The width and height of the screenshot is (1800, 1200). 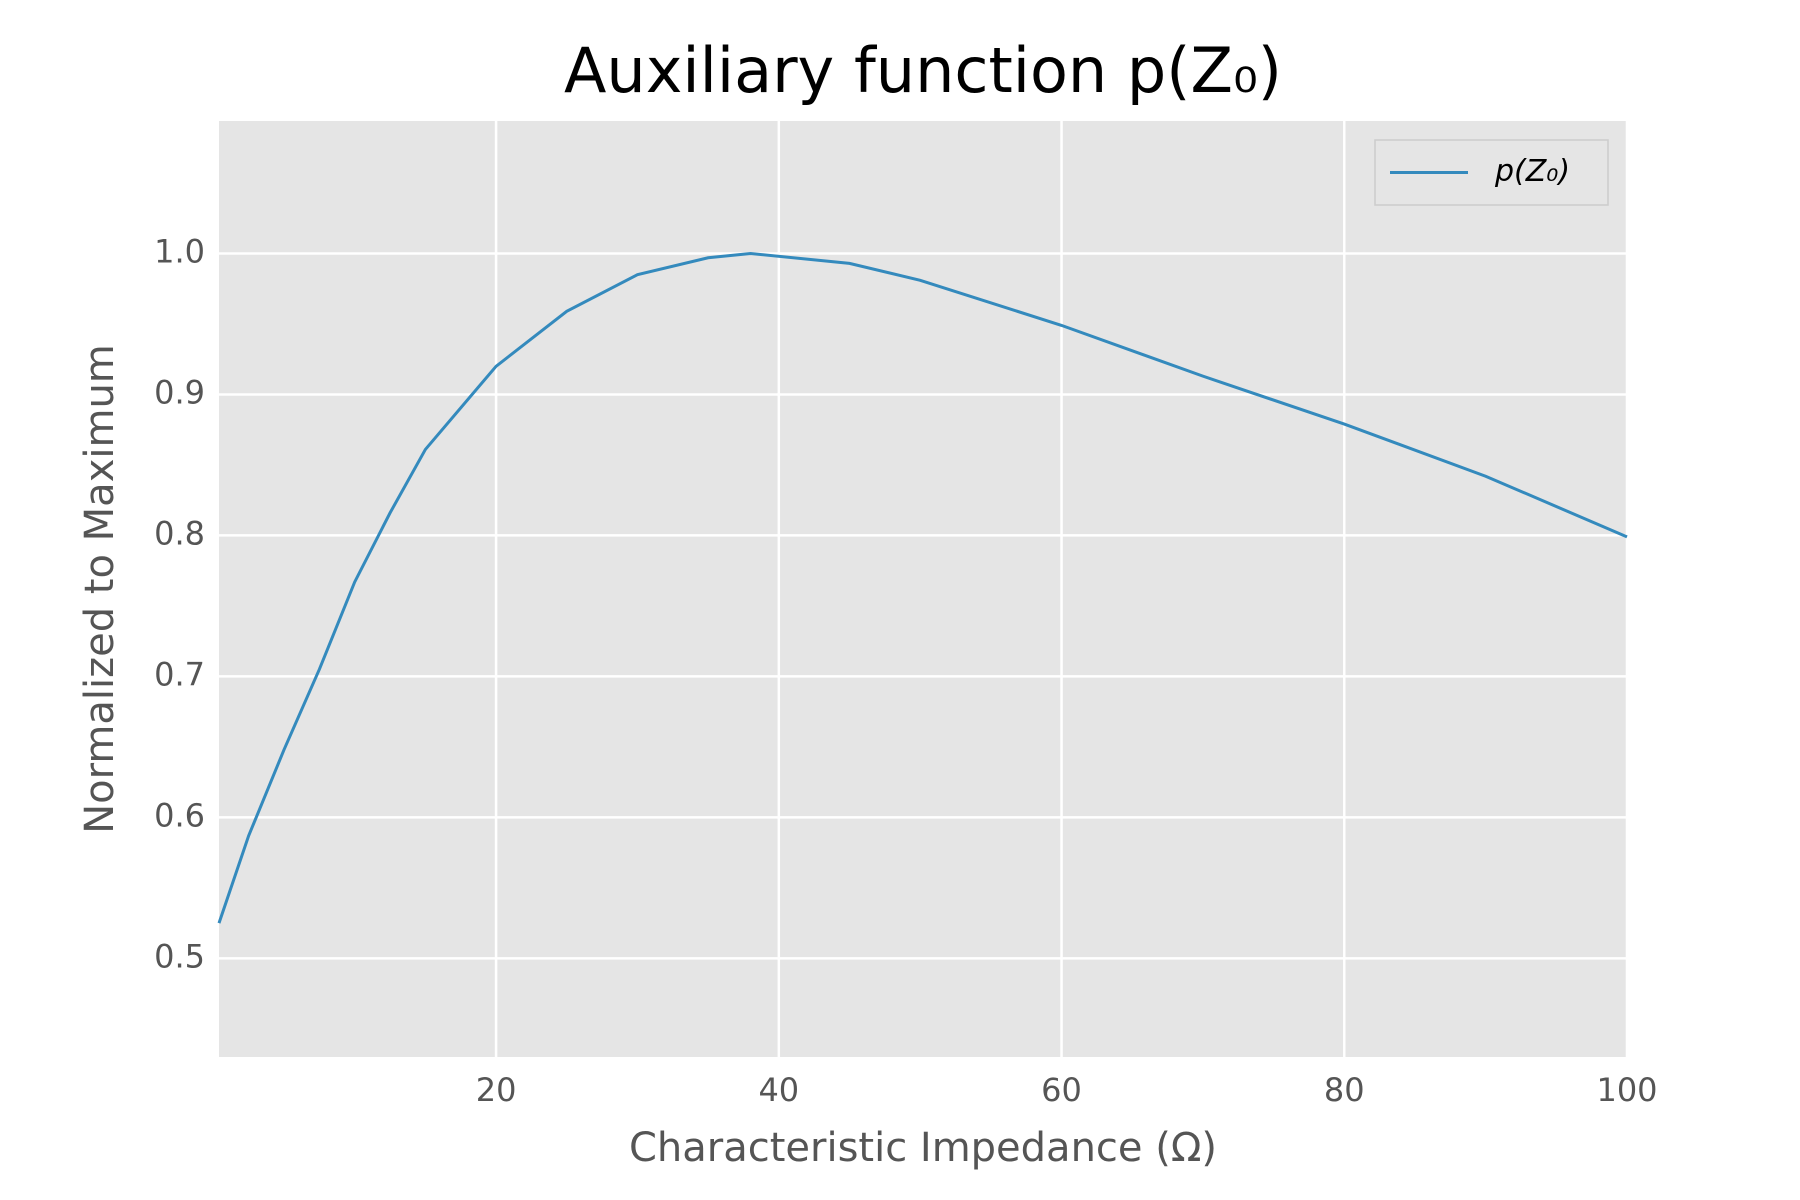 I want to click on x-tick-label: 80, so click(x=1344, y=1090).